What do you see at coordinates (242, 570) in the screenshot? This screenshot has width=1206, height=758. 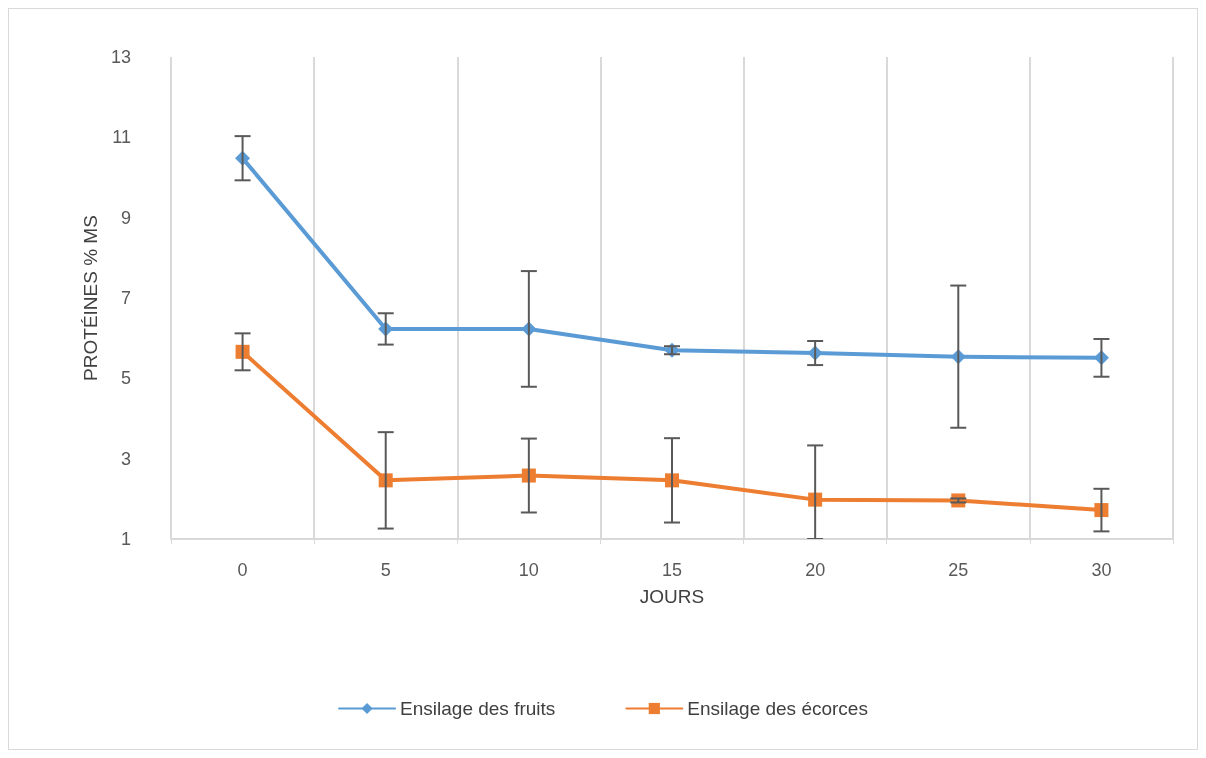 I see `x-tick-label: 0` at bounding box center [242, 570].